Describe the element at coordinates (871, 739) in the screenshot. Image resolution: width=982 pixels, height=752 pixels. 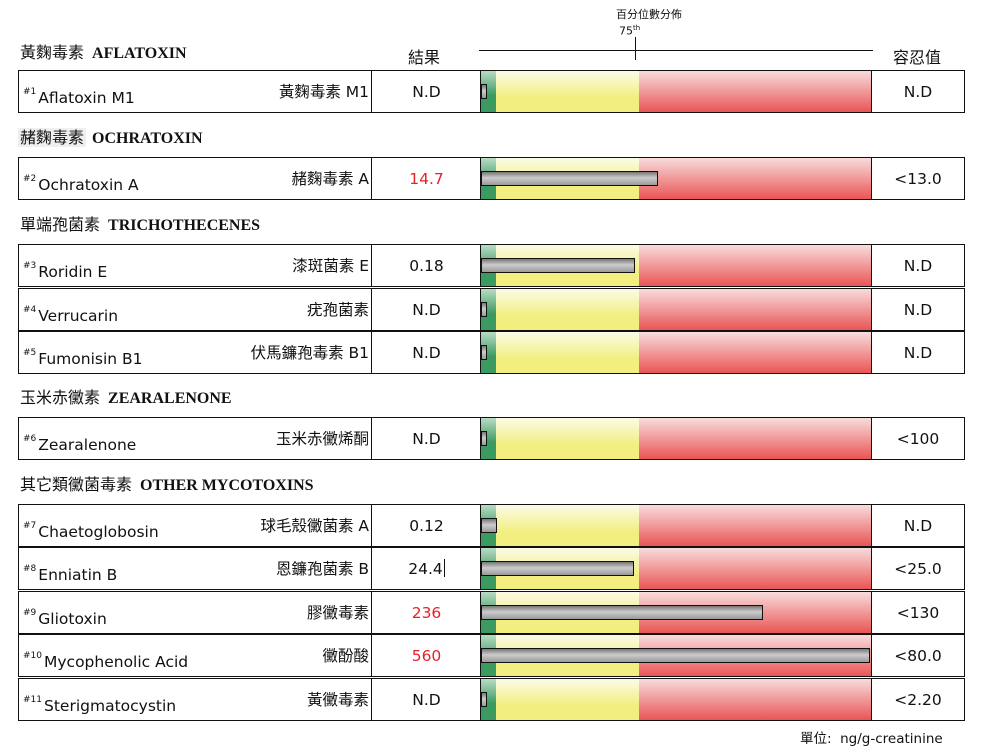
I see `unit-label: 單位: ng/g-creatinine` at that location.